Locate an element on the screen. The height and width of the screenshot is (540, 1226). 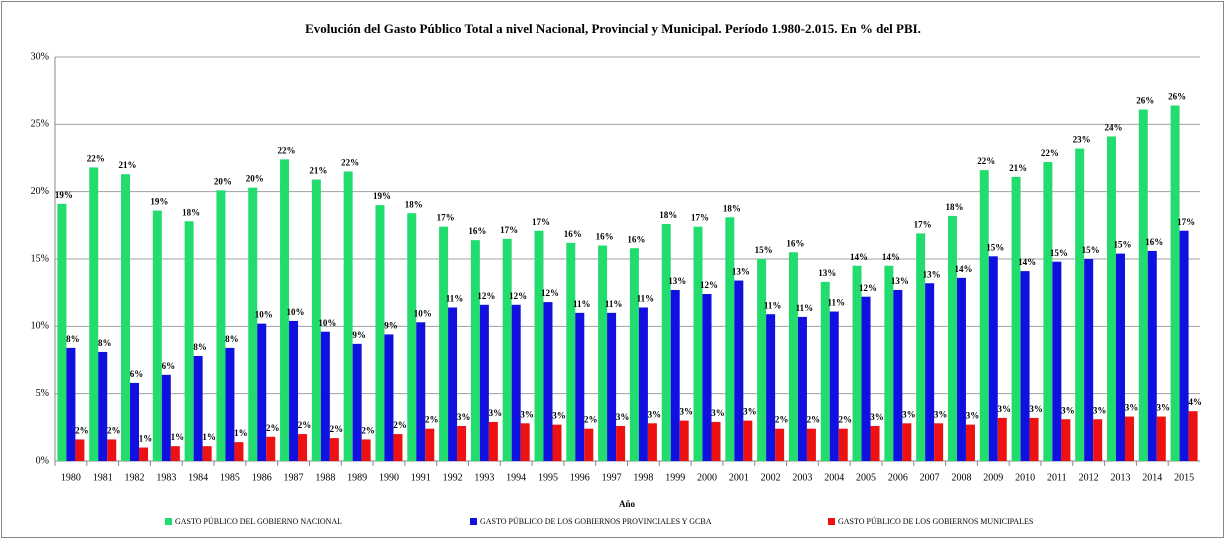
x-tick-label: 1981 is located at coordinates (103, 477).